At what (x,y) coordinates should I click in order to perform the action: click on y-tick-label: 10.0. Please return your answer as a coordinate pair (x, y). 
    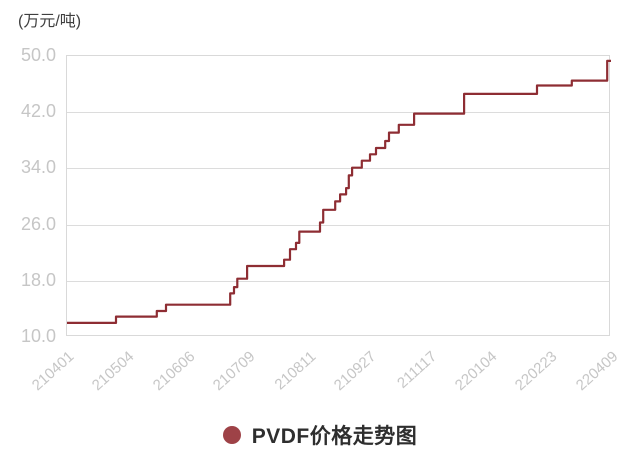
    Looking at the image, I should click on (38, 336).